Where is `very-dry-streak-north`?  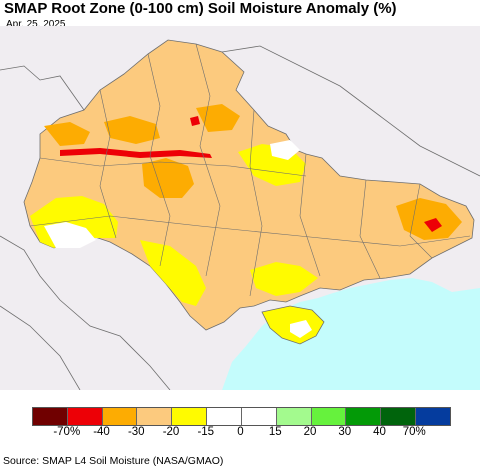 very-dry-streak-north is located at coordinates (136, 153).